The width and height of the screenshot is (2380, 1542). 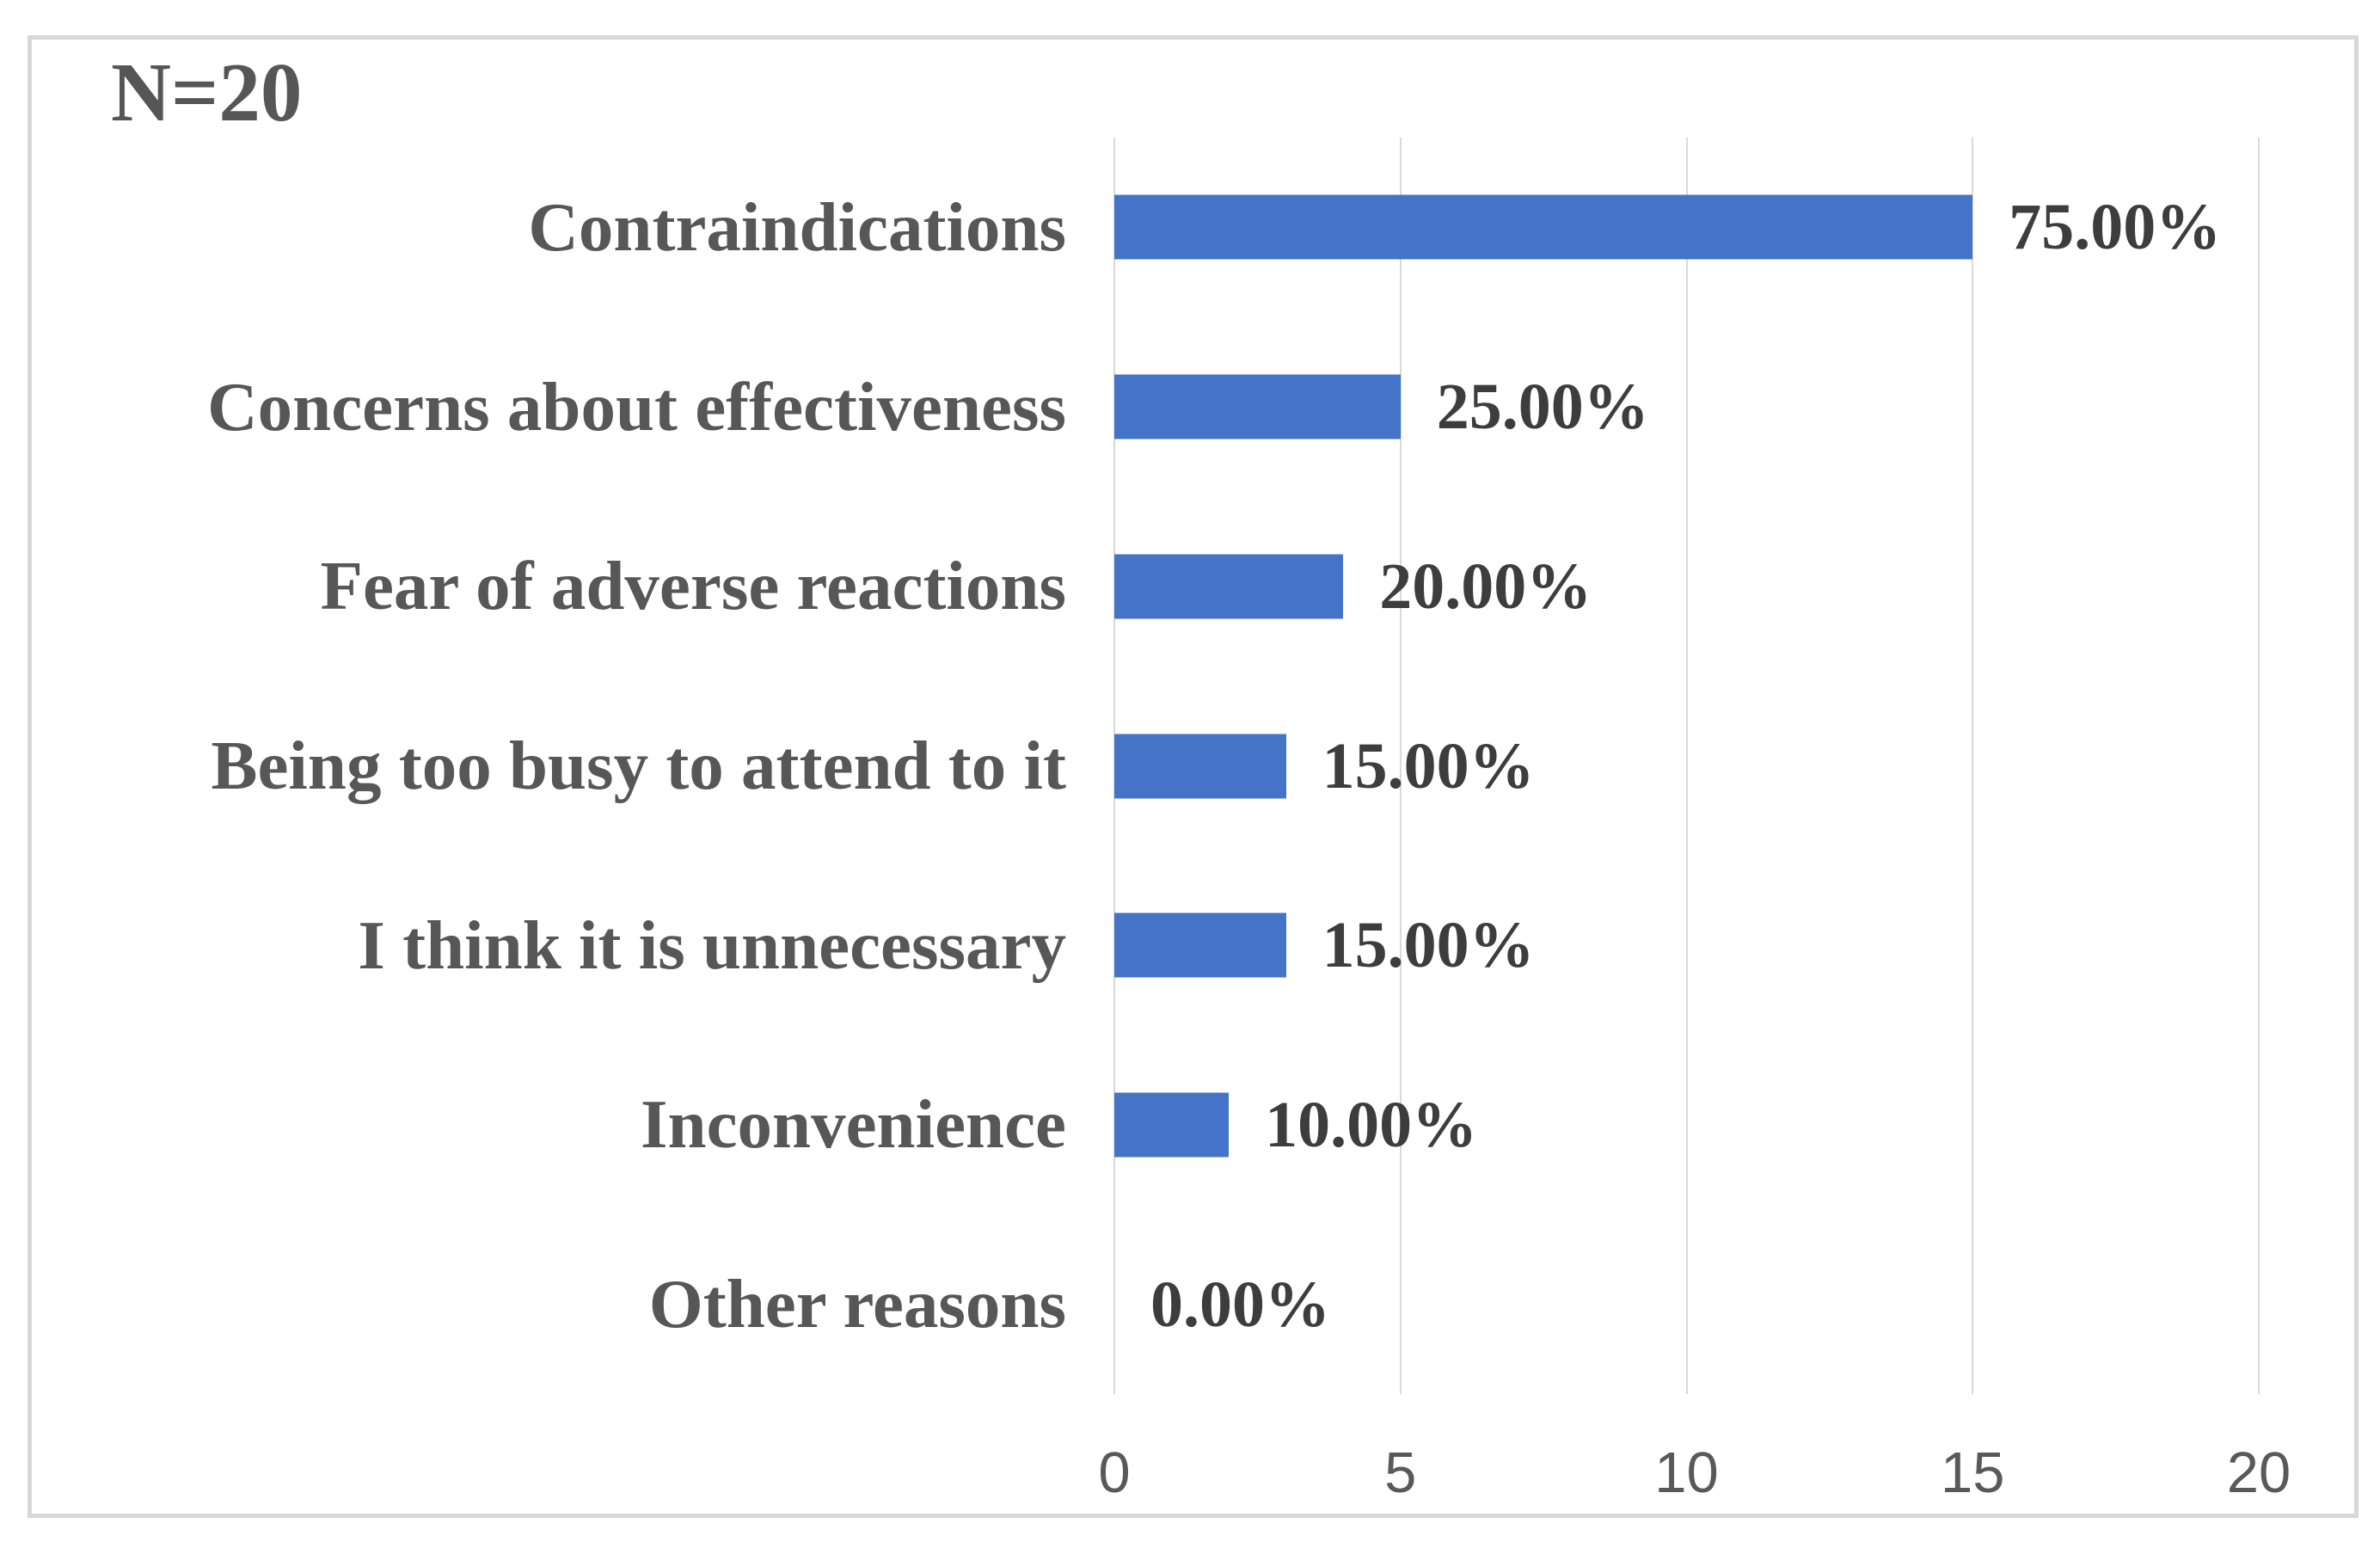 I want to click on chart-row: Contraindications 75.00%, so click(x=1146, y=228).